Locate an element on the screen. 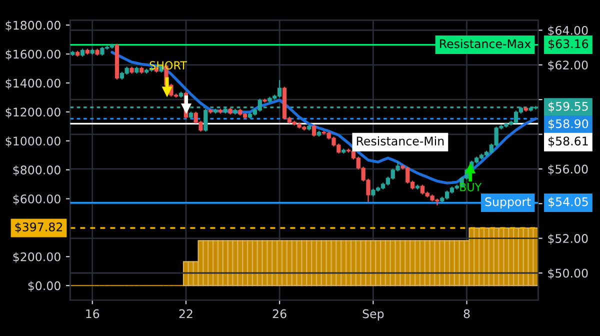 This screenshot has height=336, width=600. text: $397.82 is located at coordinates (38, 227).